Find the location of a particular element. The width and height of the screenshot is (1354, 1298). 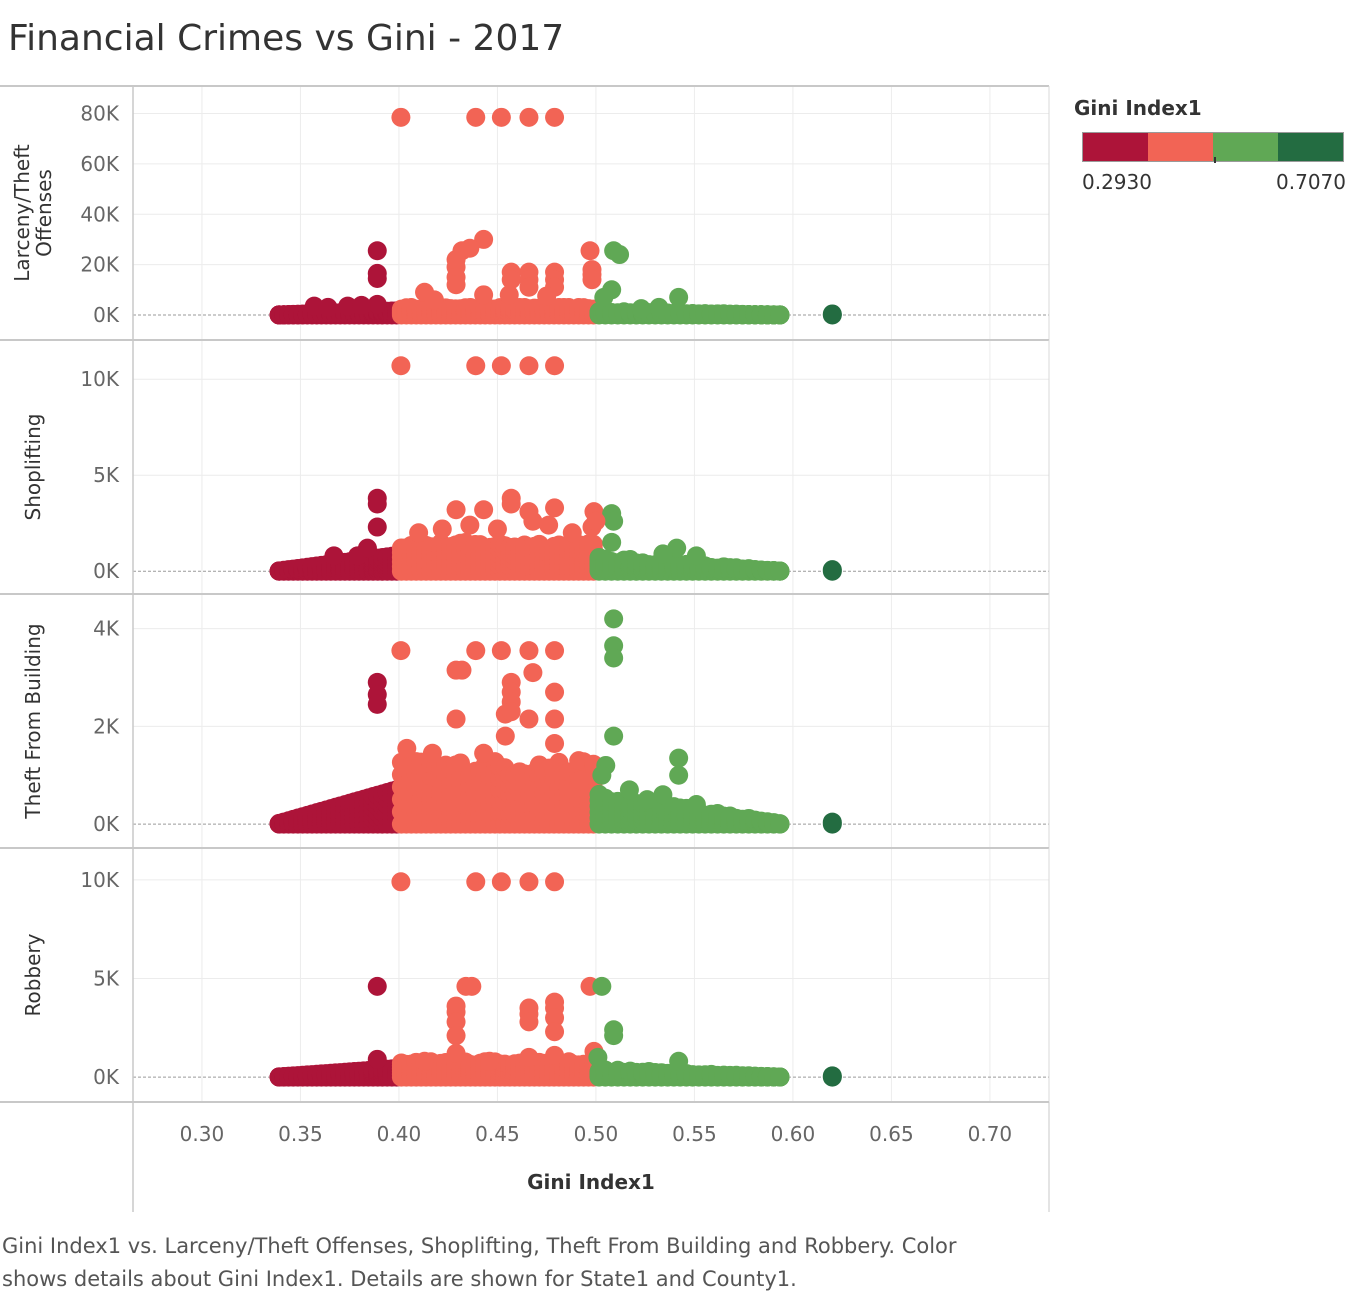

color-legend: Gini Index1 0.2930 0.7070 is located at coordinates (1212, 145).